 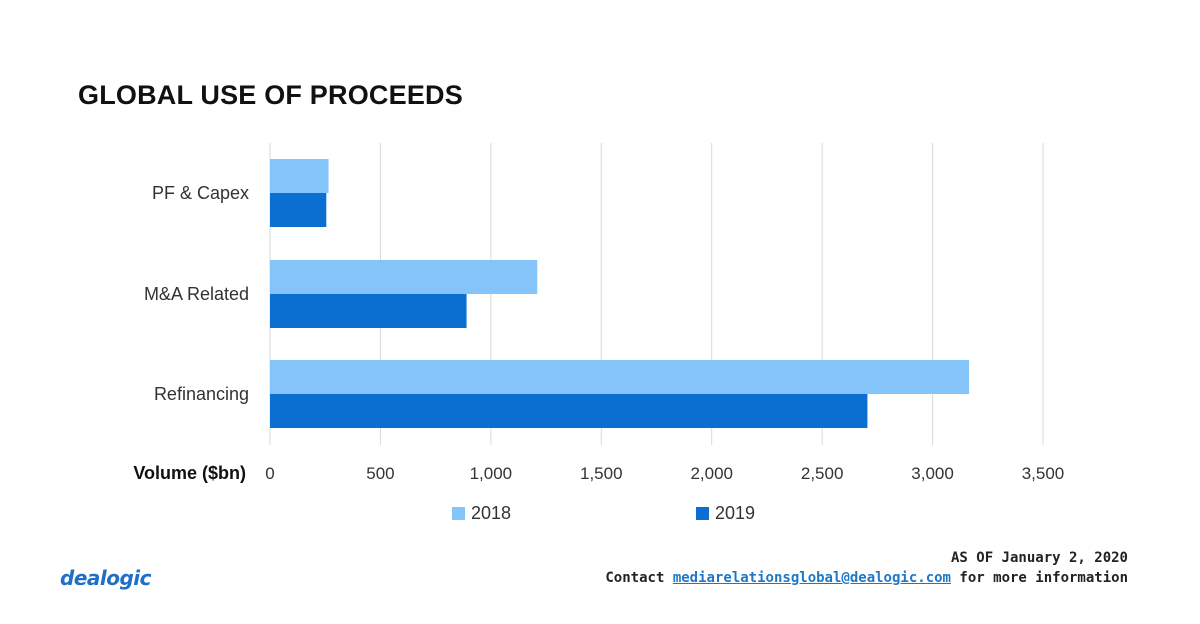 I want to click on contact-prefix: Contact, so click(x=635, y=578).